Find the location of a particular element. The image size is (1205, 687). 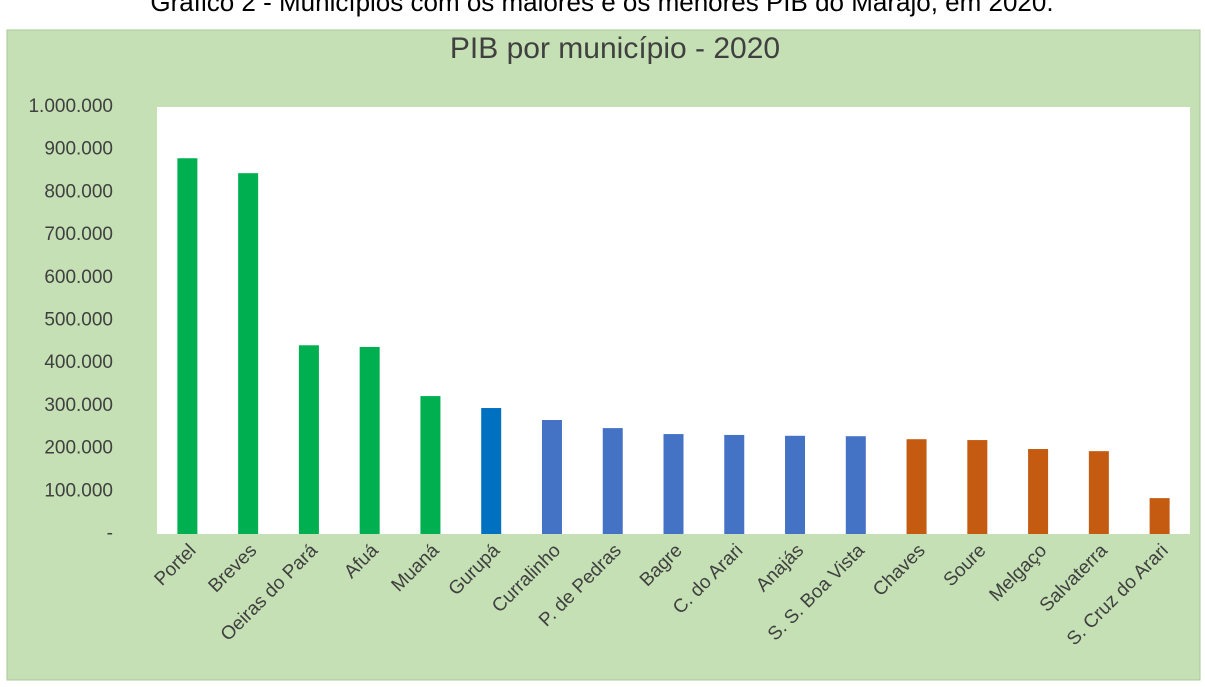

y-tick-label: 200.000 is located at coordinates (78, 448).